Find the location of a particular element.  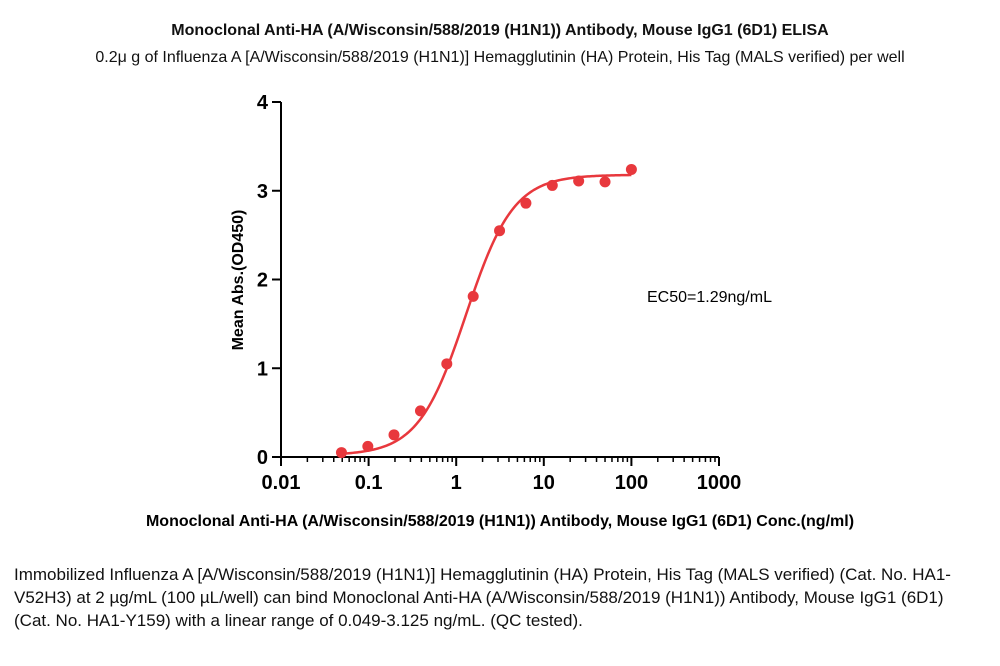

x-tick-label: 1 is located at coordinates (456, 483).